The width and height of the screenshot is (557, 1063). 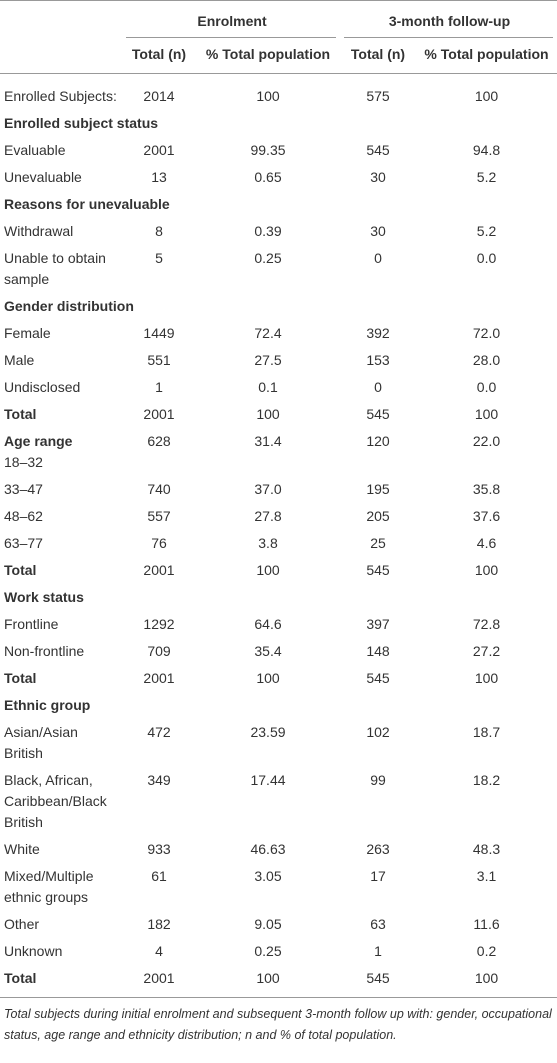 I want to click on row-label: Enrolled Subjects:, so click(x=61, y=92).